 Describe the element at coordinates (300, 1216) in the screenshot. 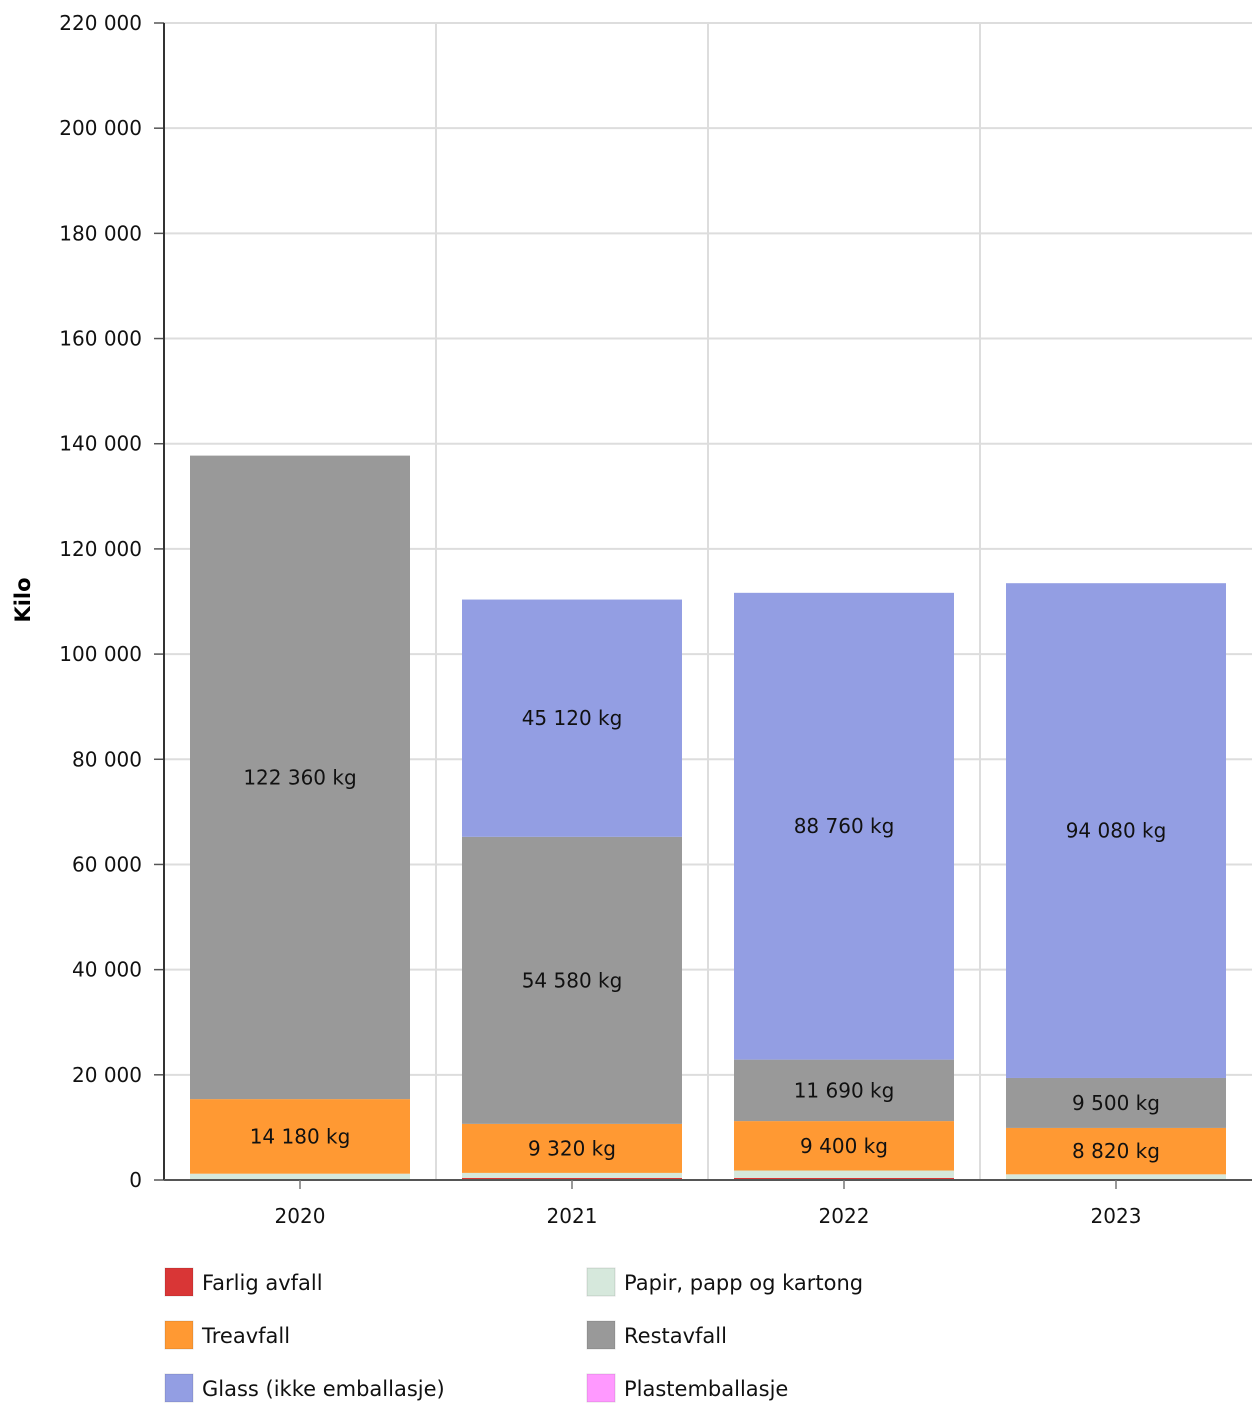

I see `x-tick-label: 2020` at that location.